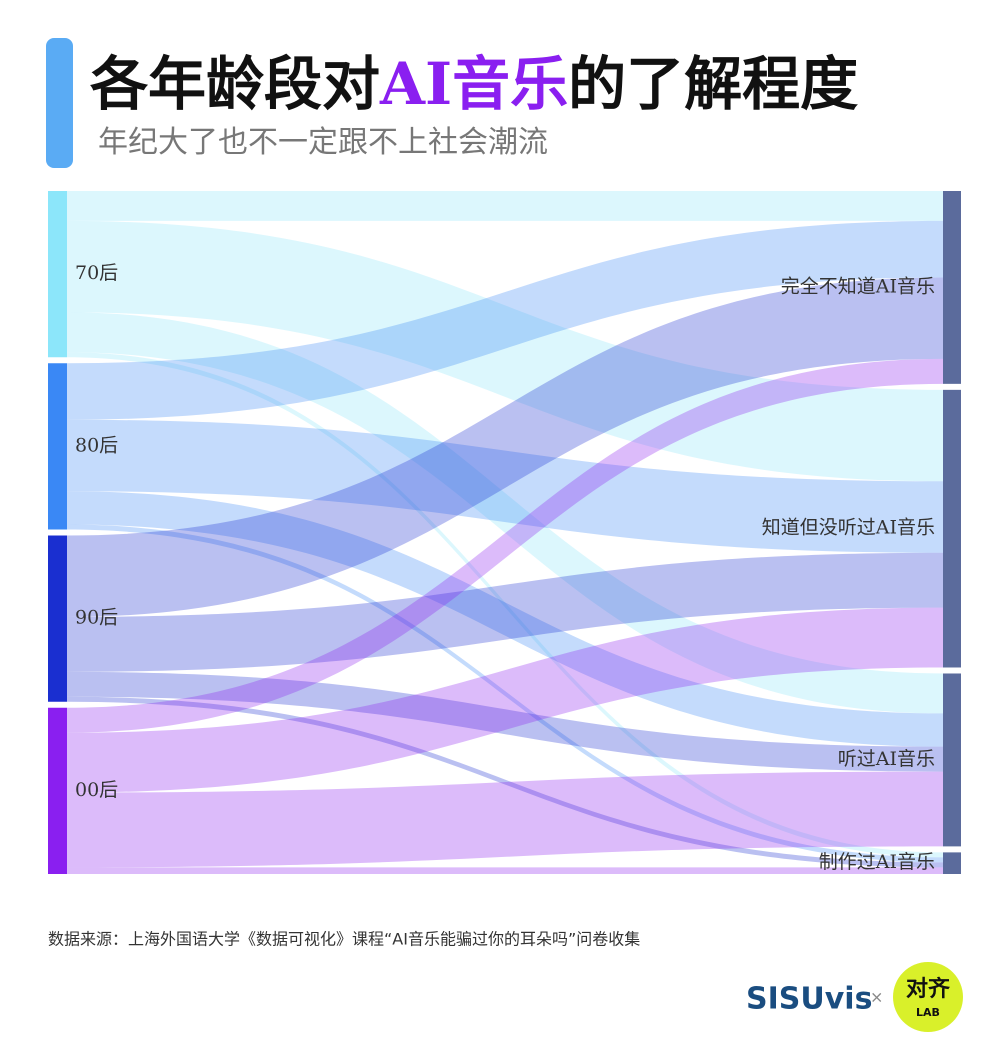 This screenshot has width=1000, height=1063. Describe the element at coordinates (848, 528) in the screenshot. I see `target-label: 知道但没听过AI音乐` at that location.